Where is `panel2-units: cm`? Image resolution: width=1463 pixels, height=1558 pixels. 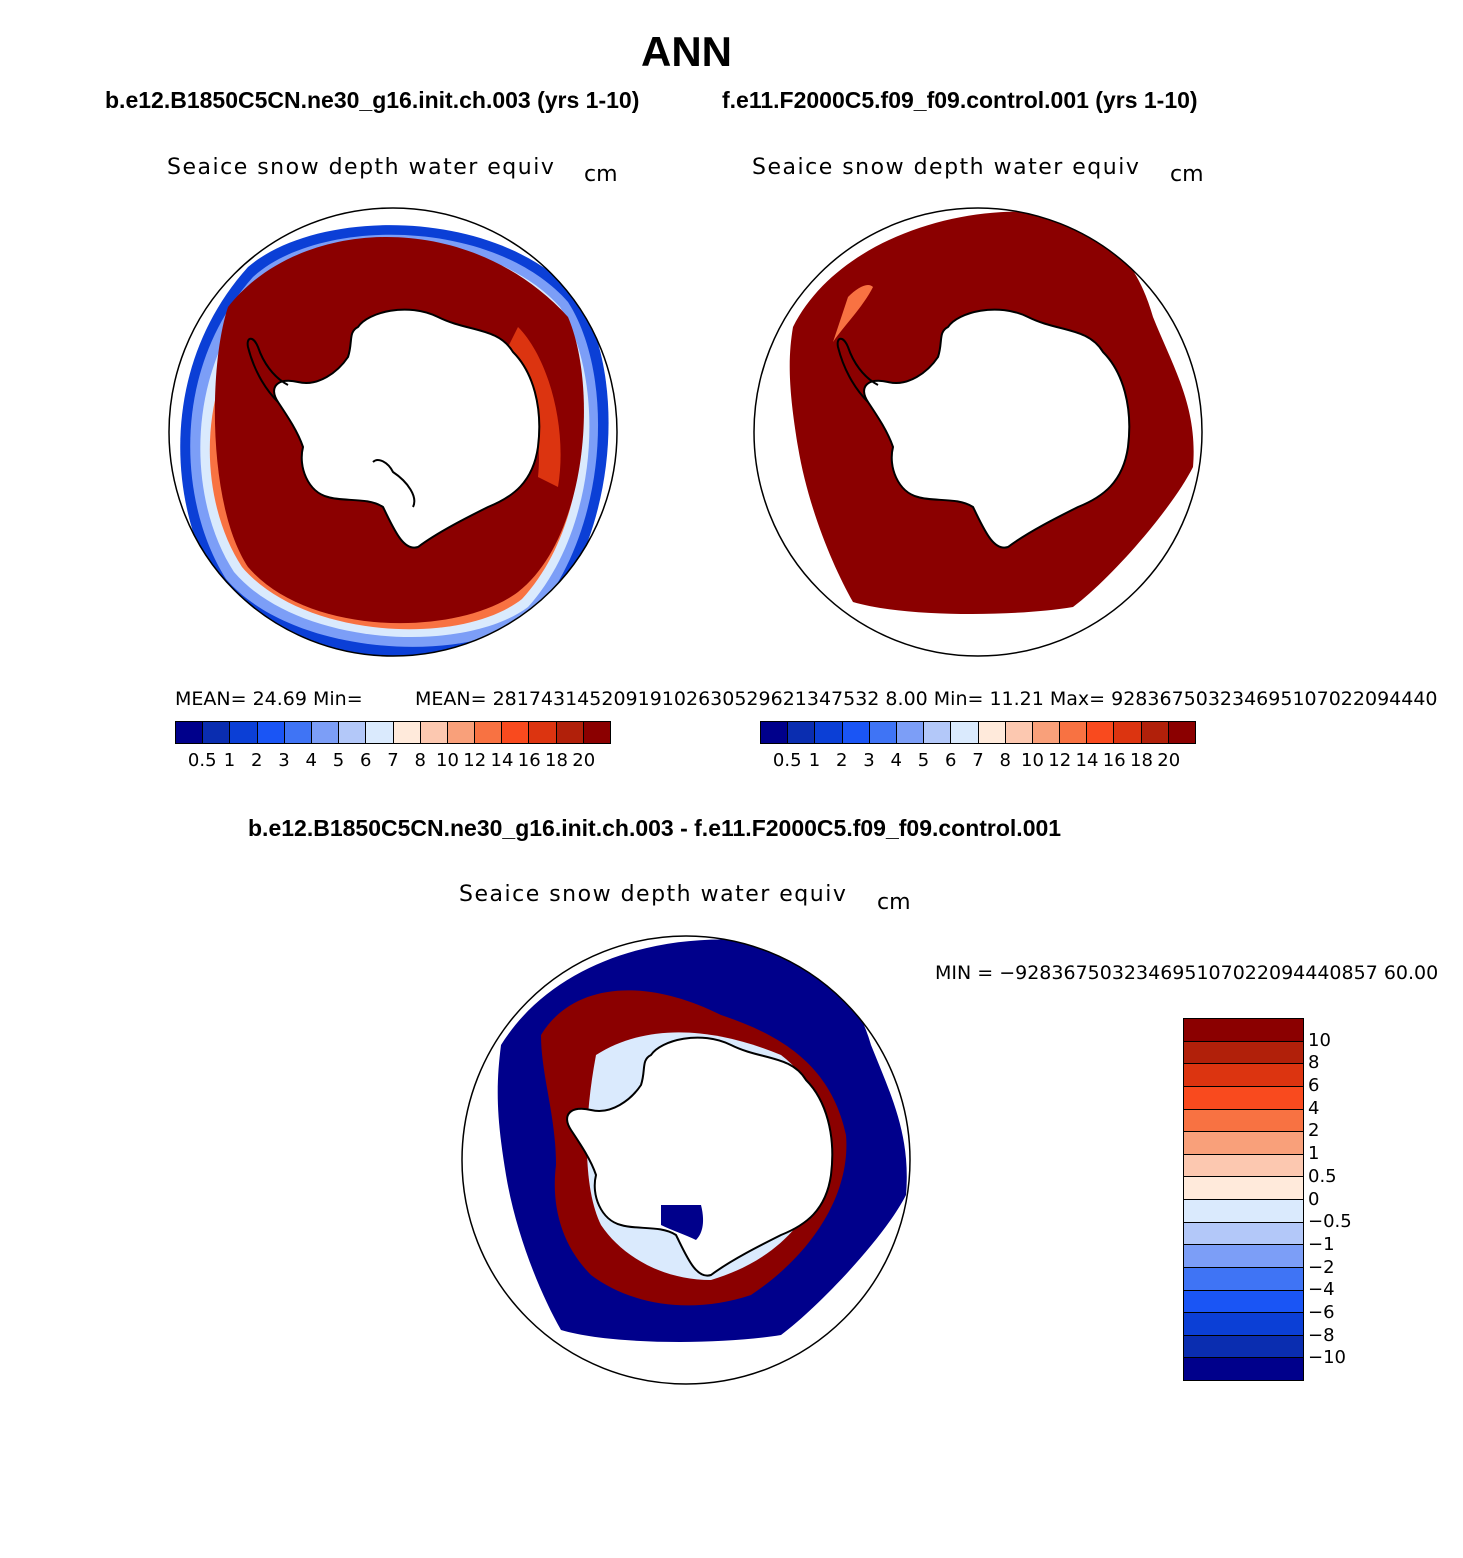
panel2-units: cm is located at coordinates (1187, 174).